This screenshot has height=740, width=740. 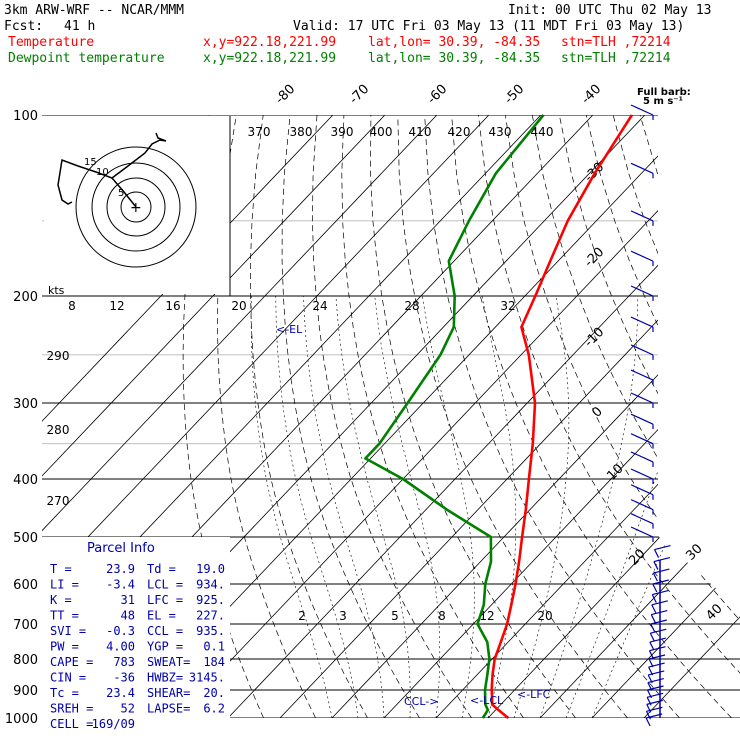 I want to click on parcel-info-value: -36, so click(x=124, y=678).